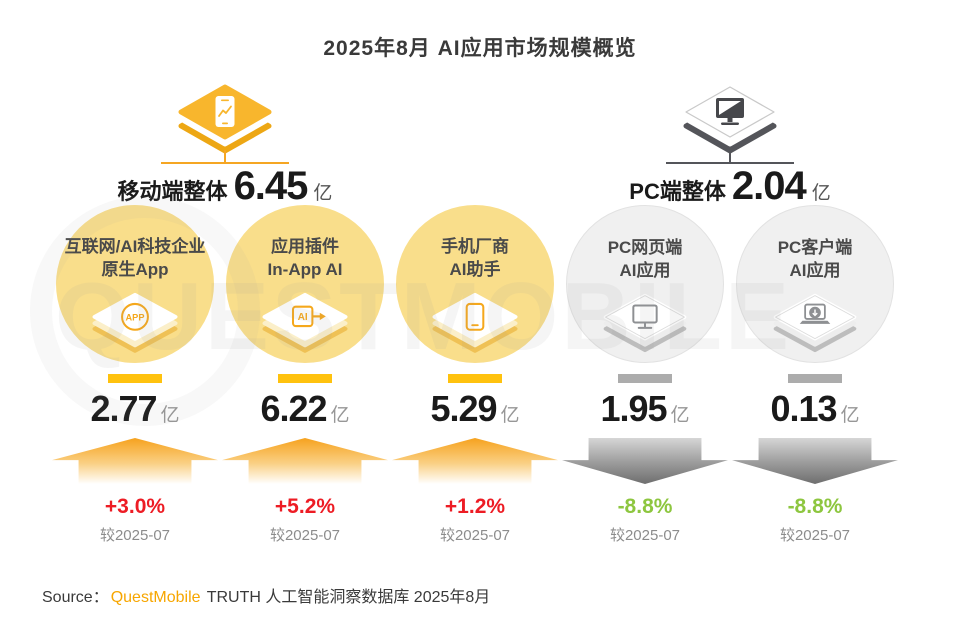 This screenshot has width=960, height=620. I want to click on category-value: 2.77 亿, so click(134, 409).